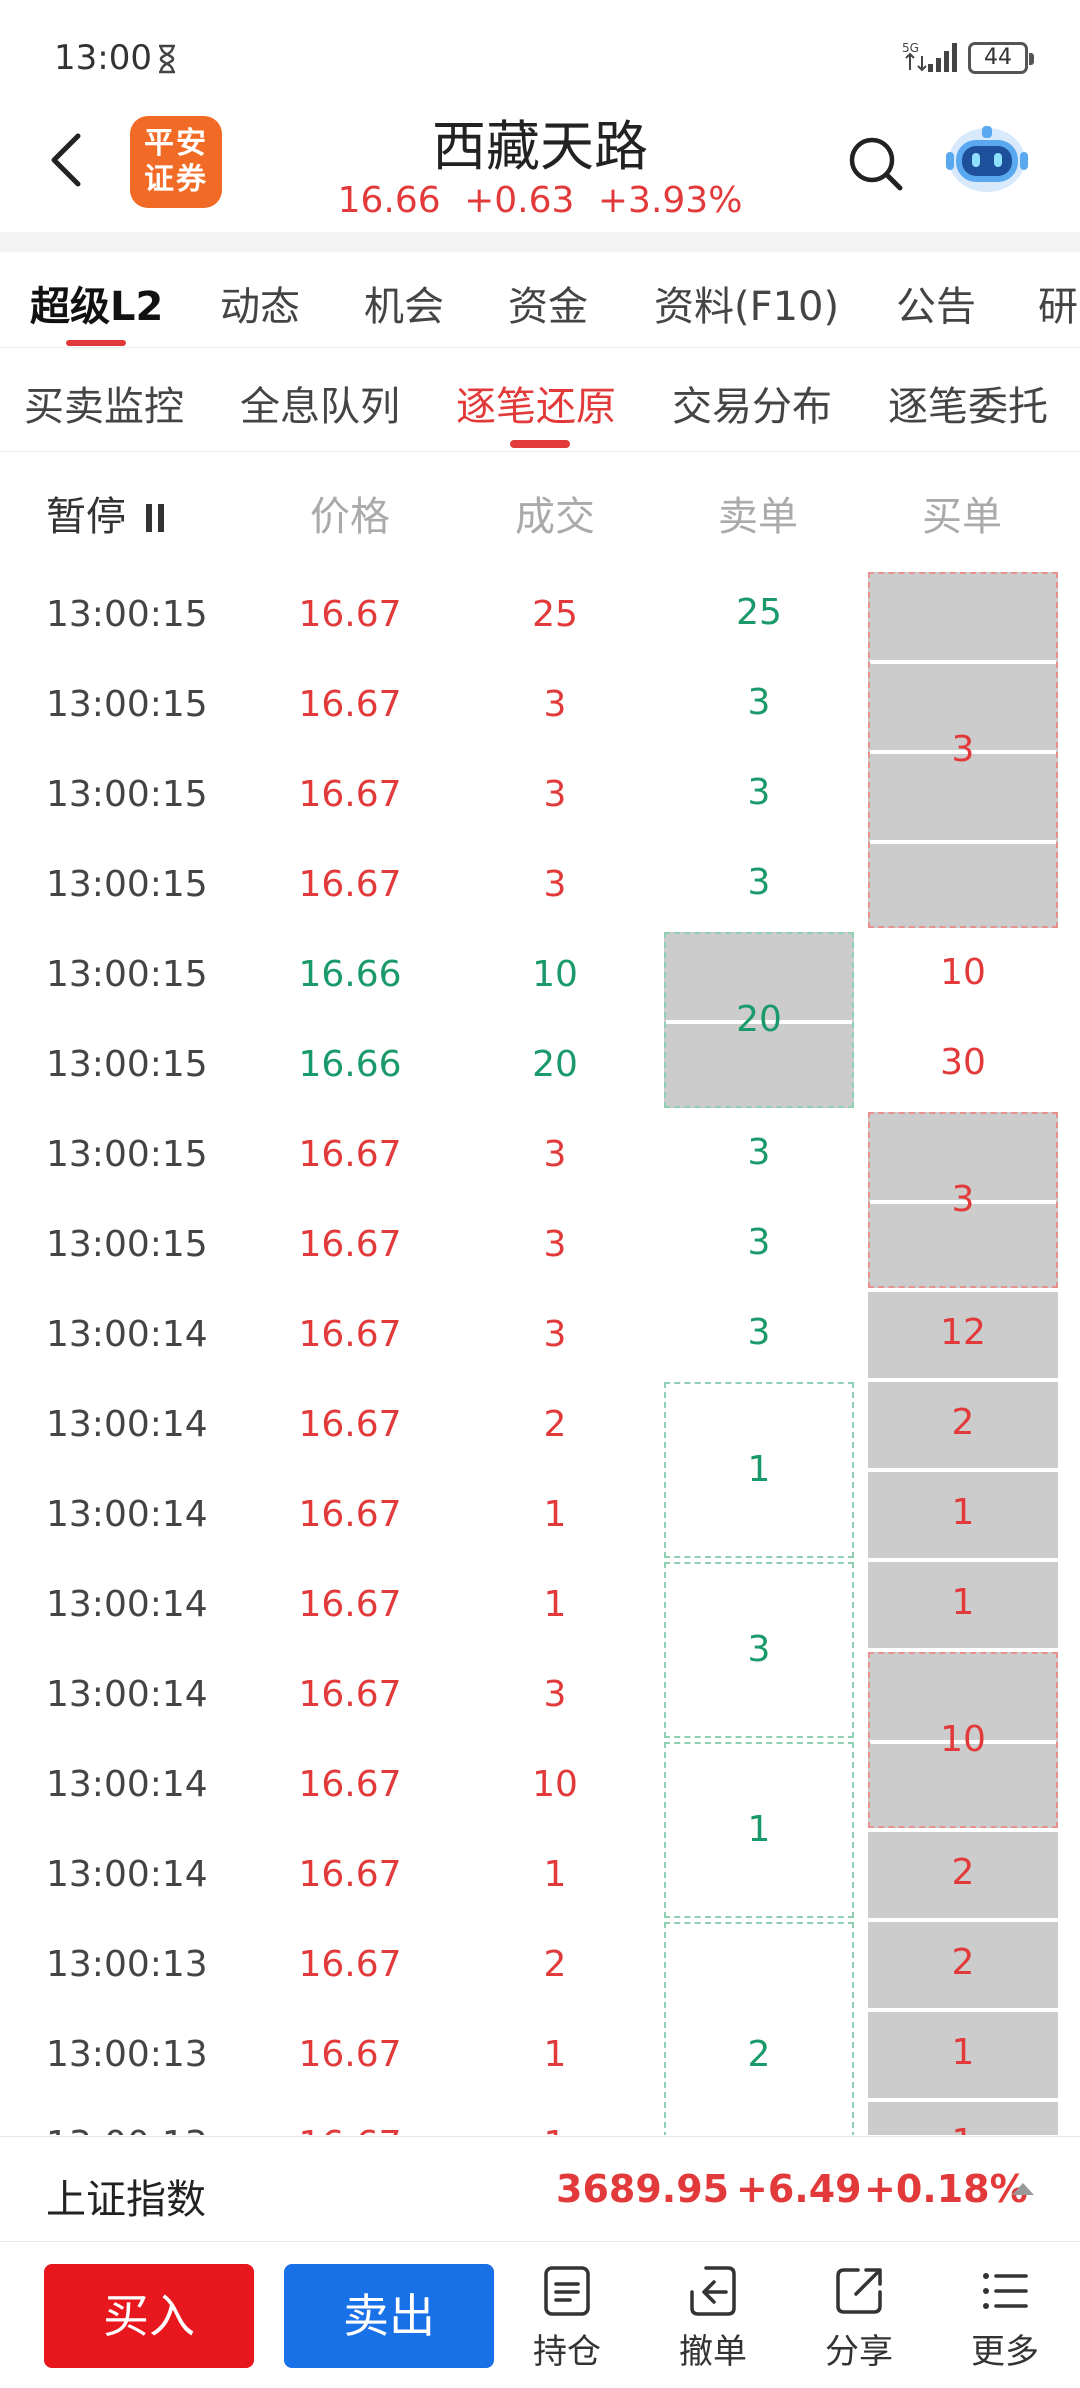 Image resolution: width=1080 pixels, height=2388 pixels. I want to click on sub-tabs: 买卖监控 全息队列 逐笔还原 交易分布 逐笔委托, so click(540, 400).